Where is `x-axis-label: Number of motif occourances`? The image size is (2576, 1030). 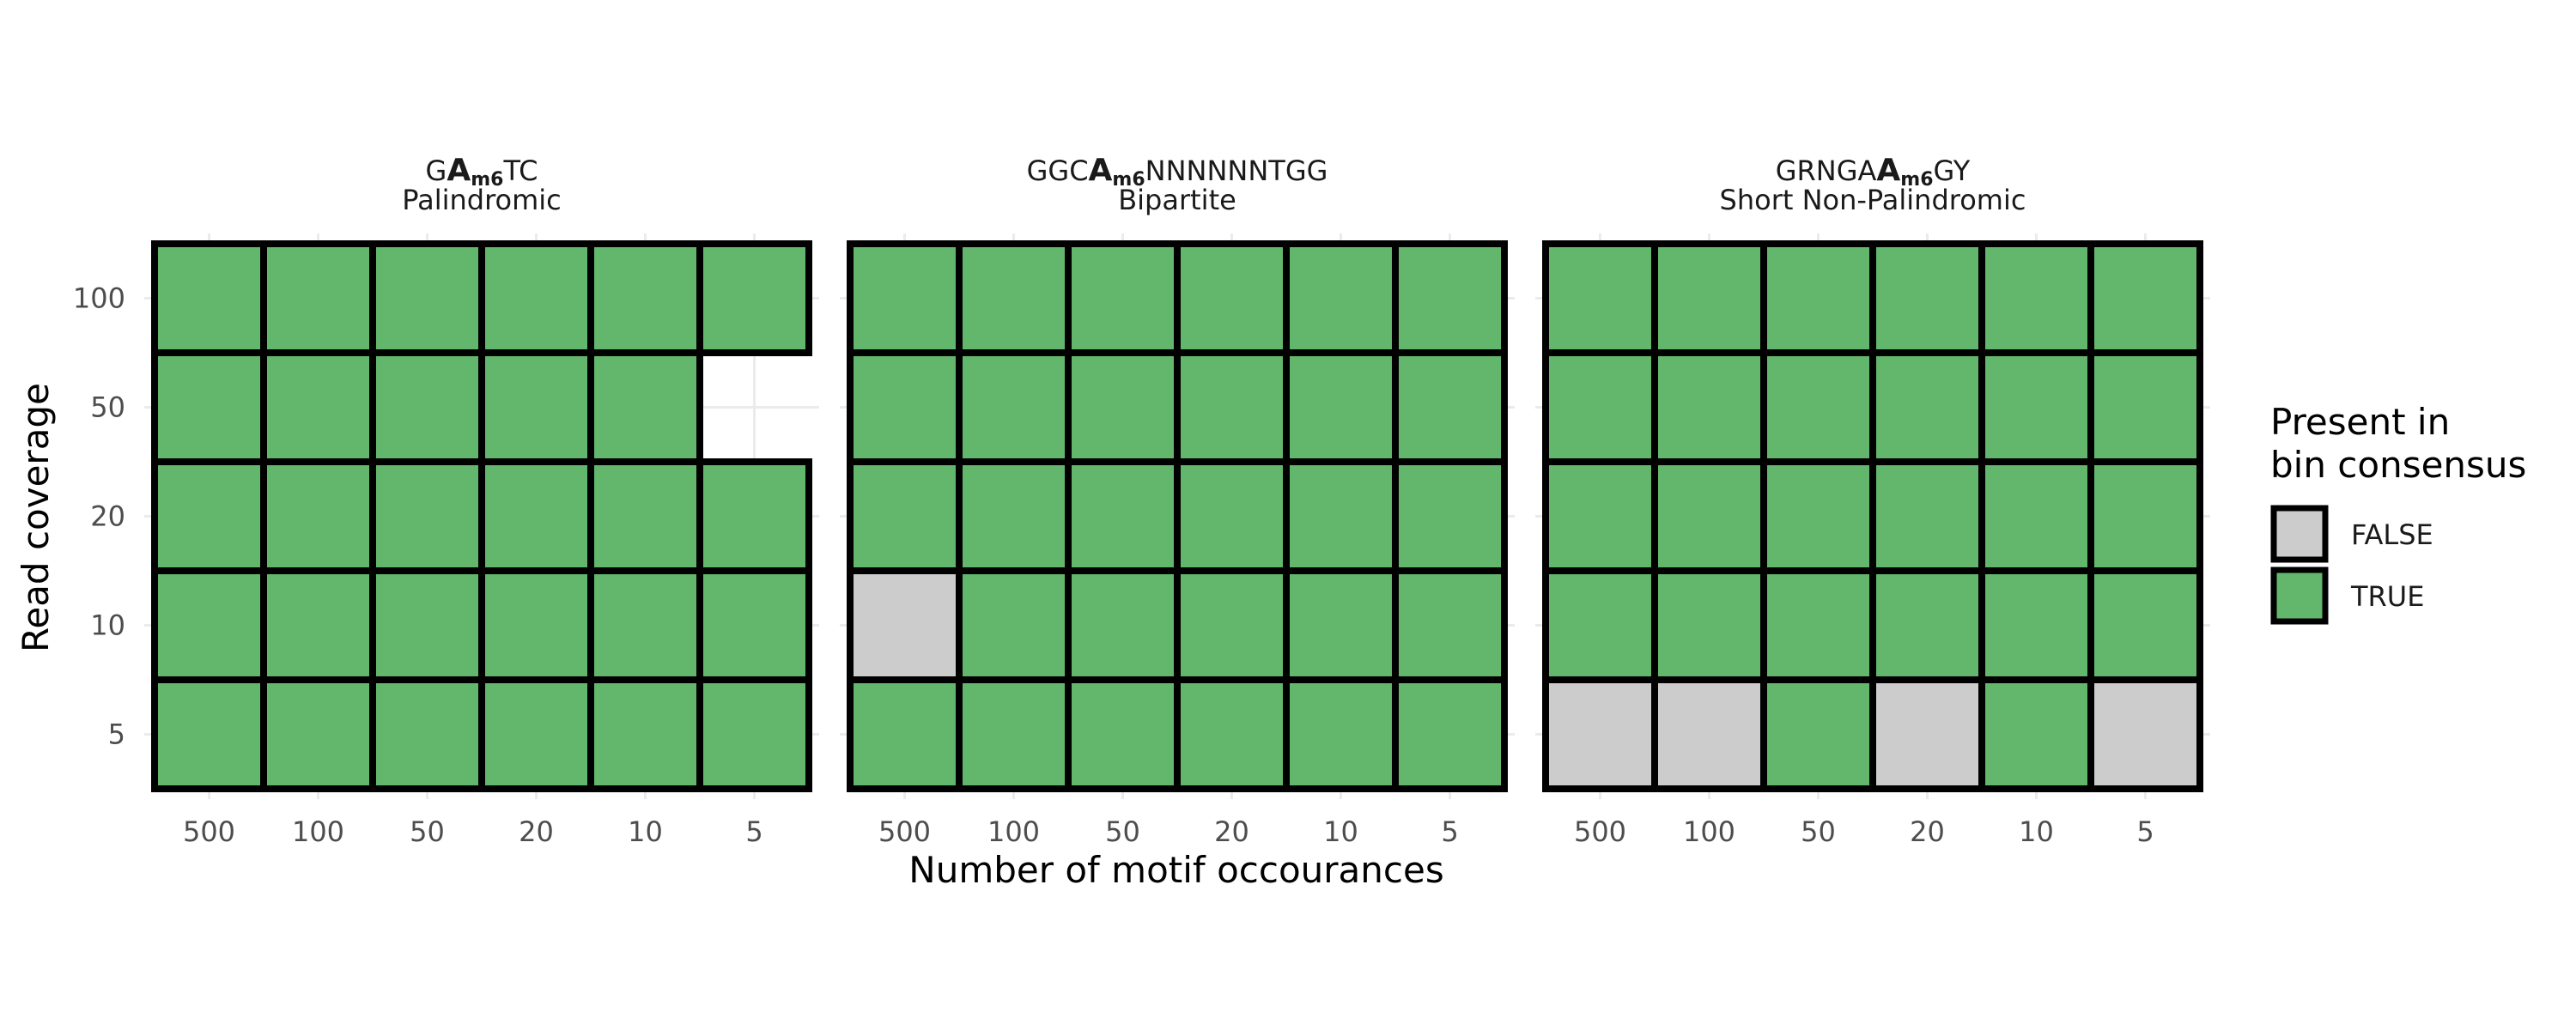
x-axis-label: Number of motif occourances is located at coordinates (1175, 870).